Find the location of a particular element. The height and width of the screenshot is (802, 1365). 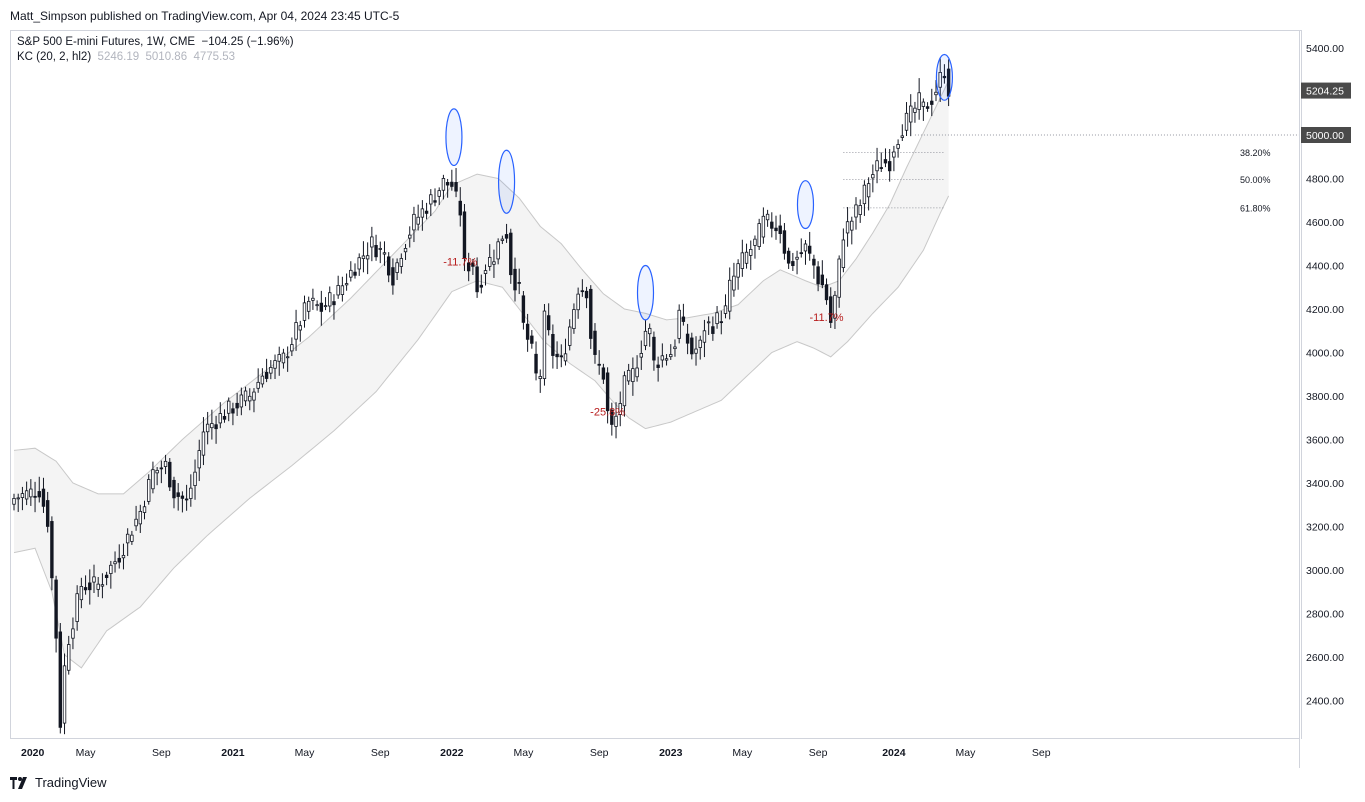

current-price-tag: 5204.25 is located at coordinates (1325, 92).